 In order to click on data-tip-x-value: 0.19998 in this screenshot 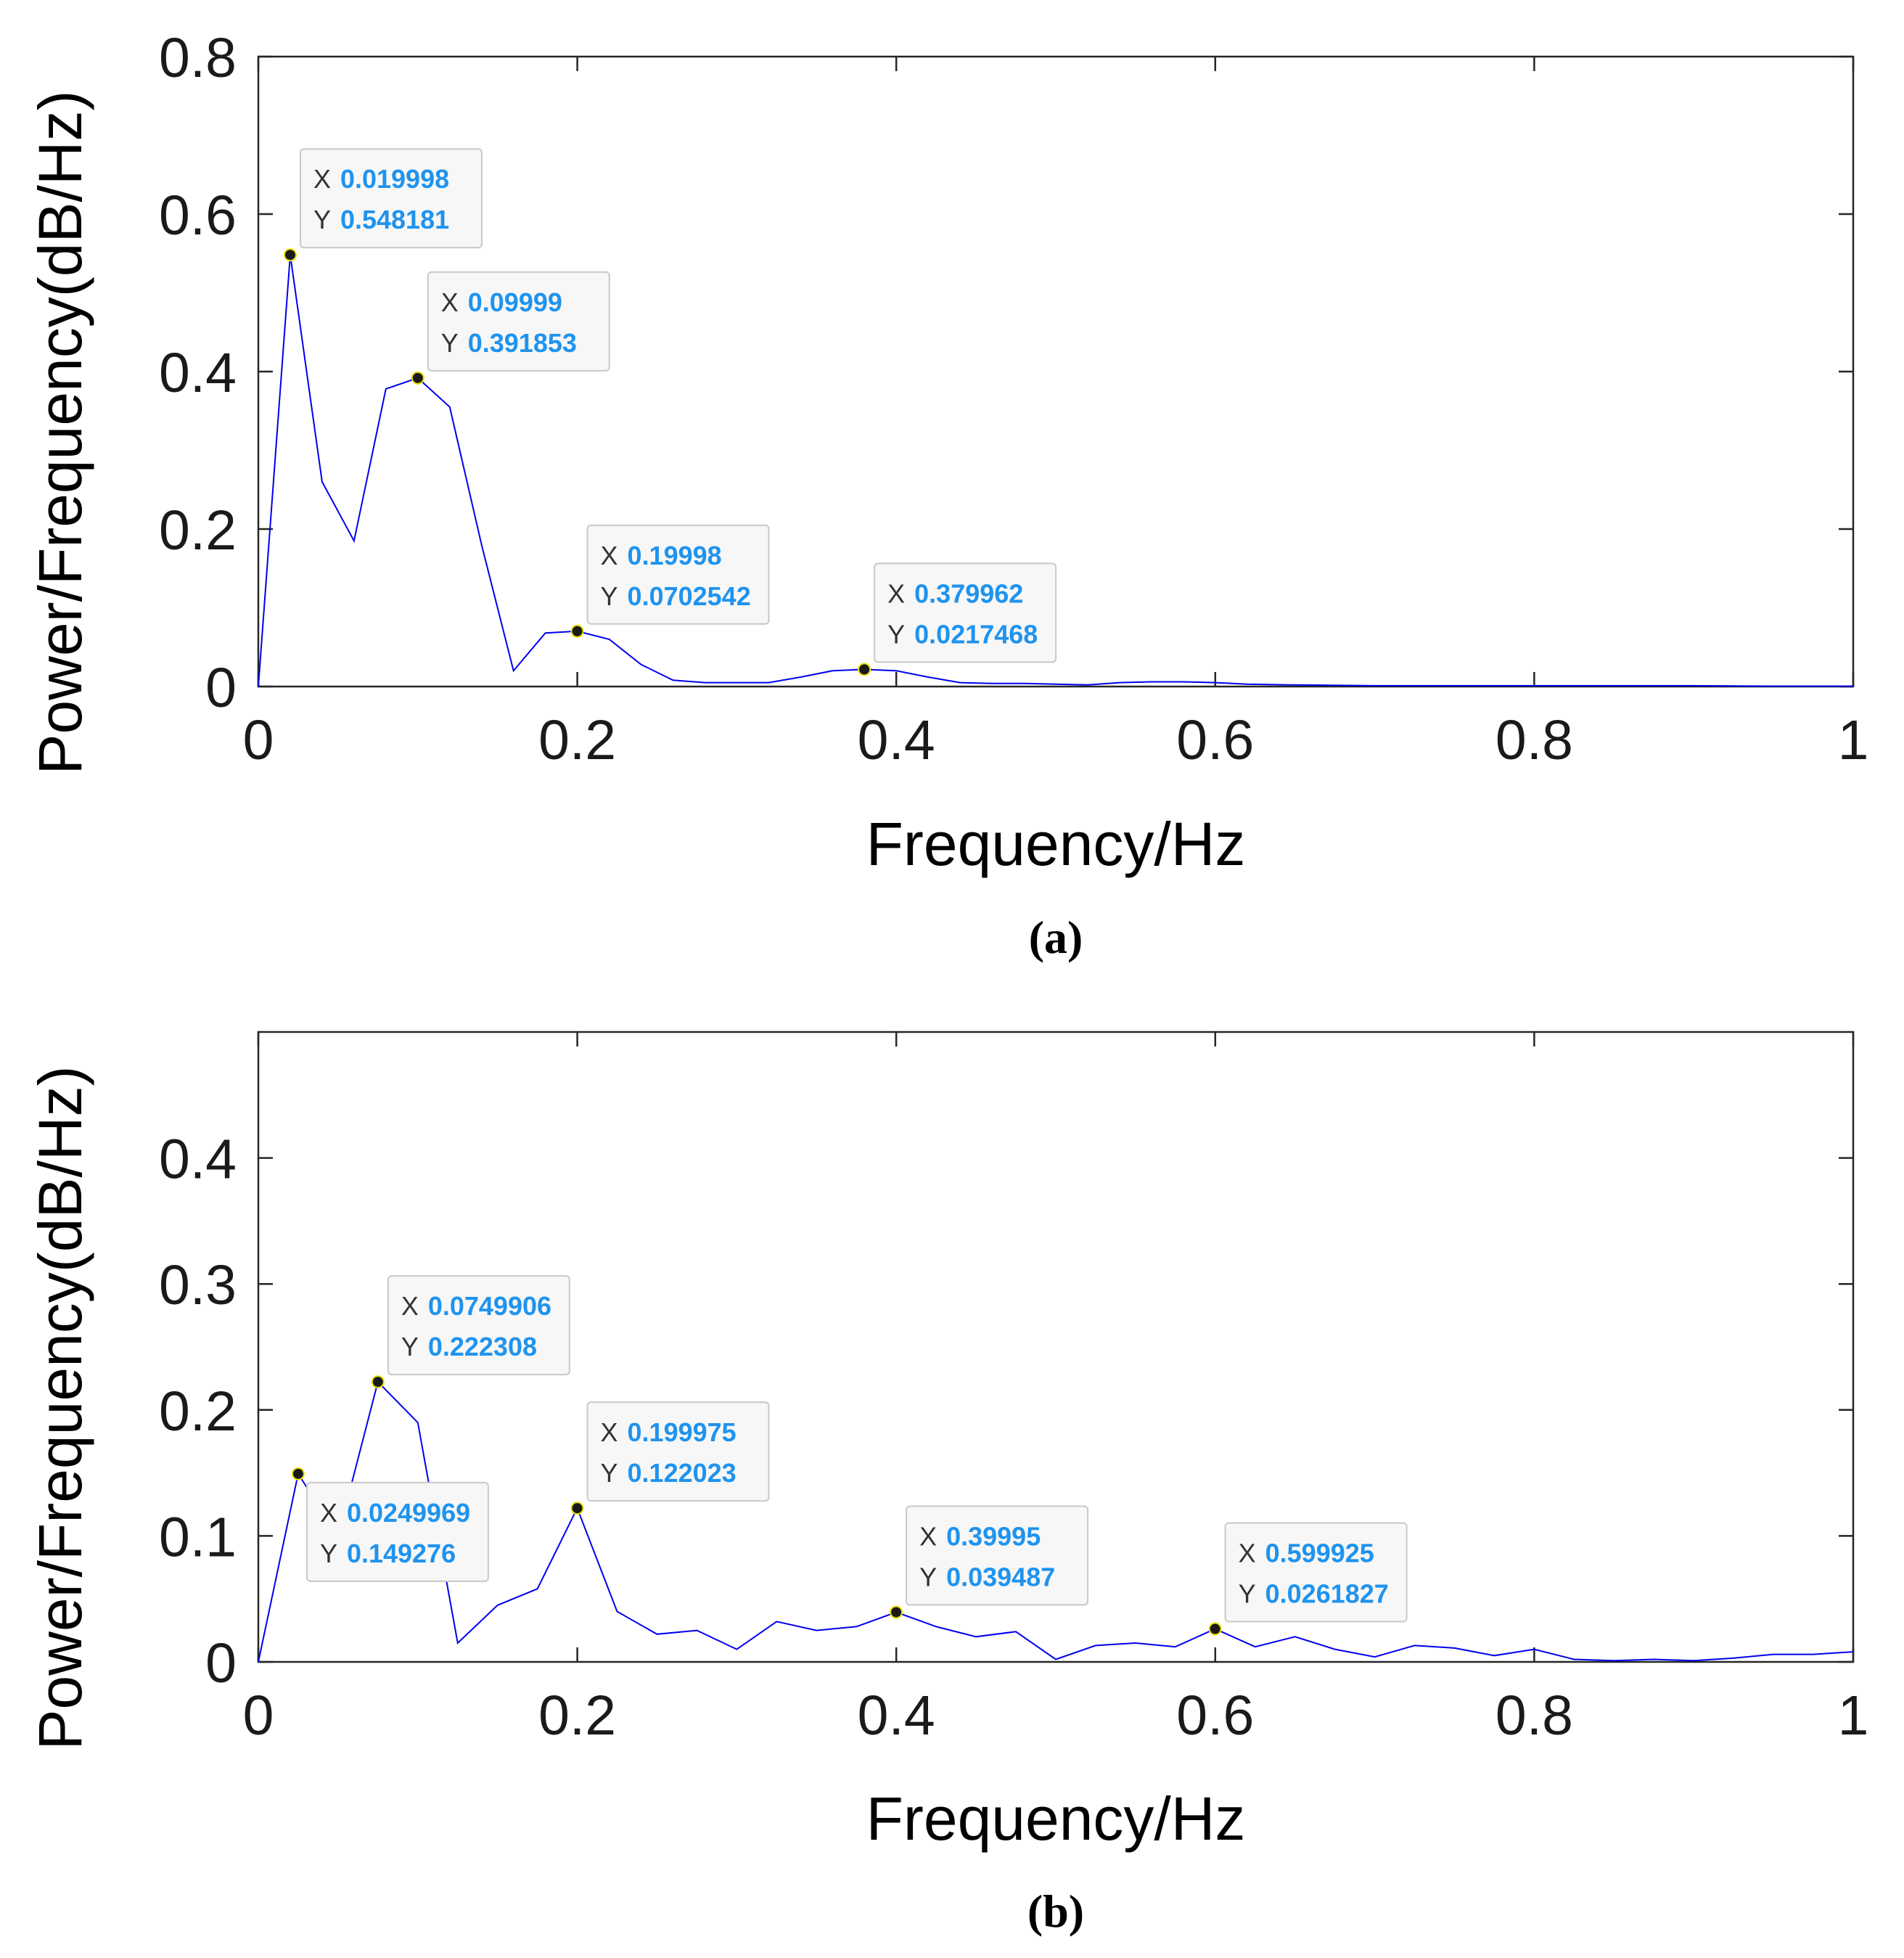, I will do `click(675, 555)`.